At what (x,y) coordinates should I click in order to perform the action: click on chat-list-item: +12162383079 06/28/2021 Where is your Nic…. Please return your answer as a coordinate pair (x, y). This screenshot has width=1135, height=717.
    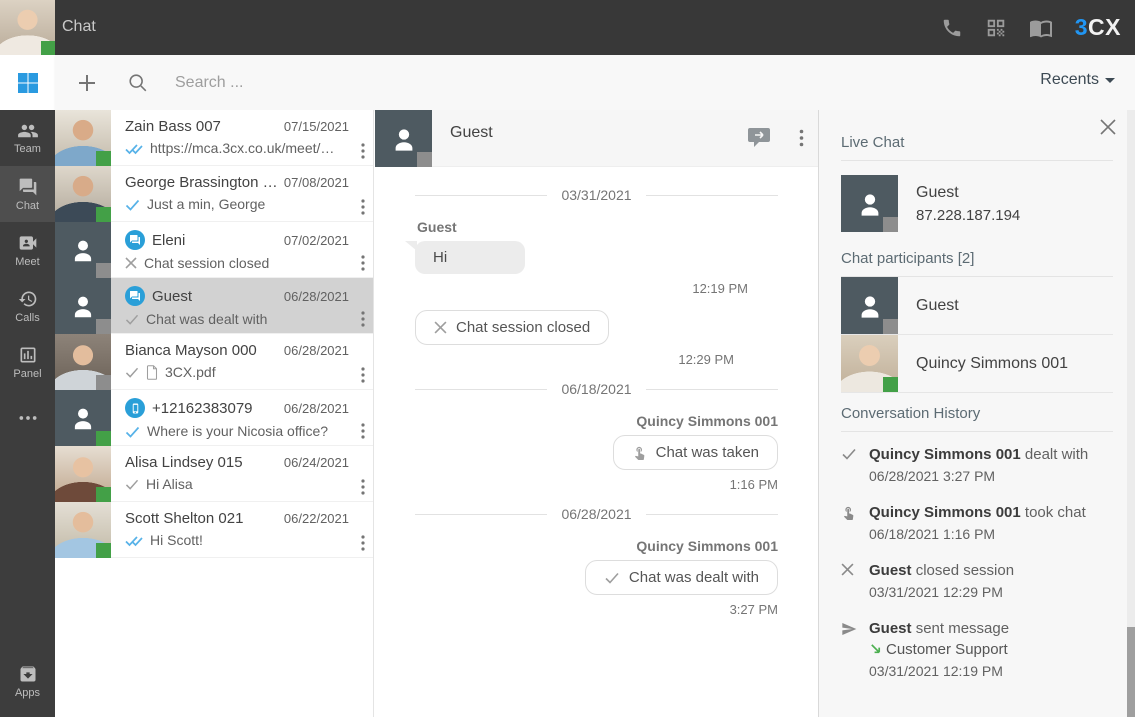
    Looking at the image, I should click on (214, 418).